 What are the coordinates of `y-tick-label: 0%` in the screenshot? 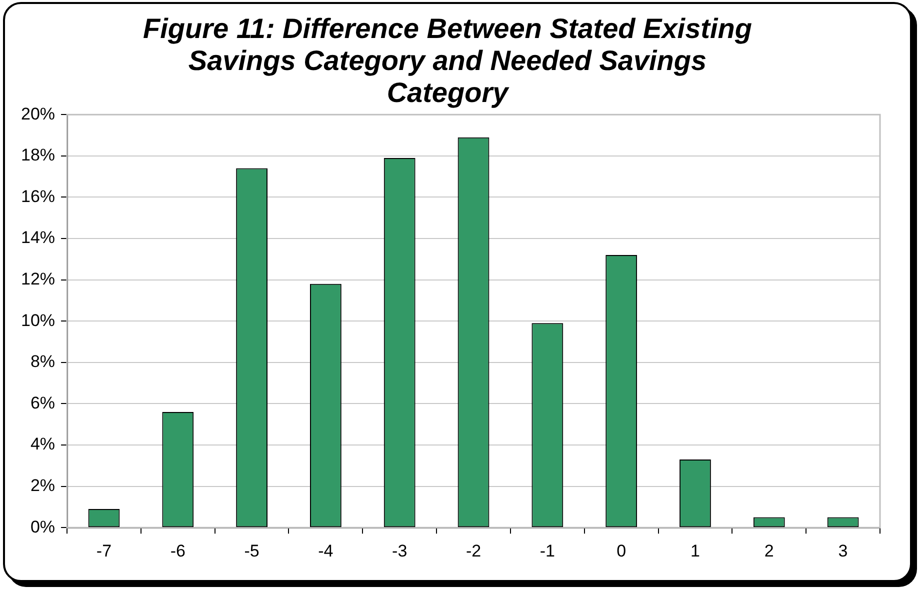 It's located at (43, 526).